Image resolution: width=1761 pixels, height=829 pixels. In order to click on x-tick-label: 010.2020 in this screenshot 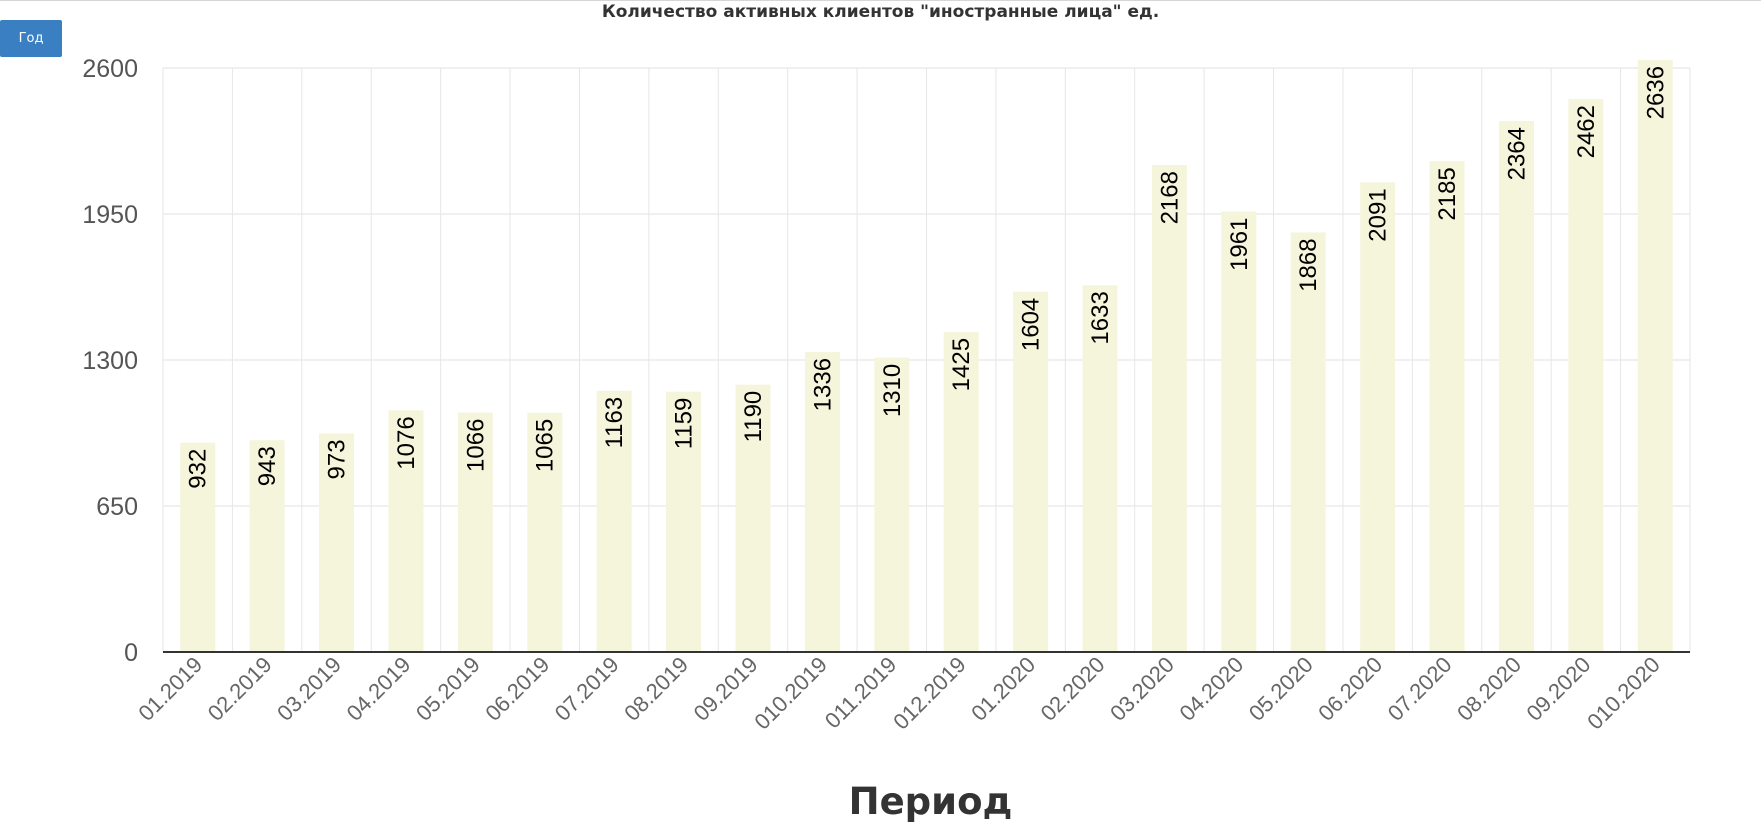, I will do `click(1623, 693)`.